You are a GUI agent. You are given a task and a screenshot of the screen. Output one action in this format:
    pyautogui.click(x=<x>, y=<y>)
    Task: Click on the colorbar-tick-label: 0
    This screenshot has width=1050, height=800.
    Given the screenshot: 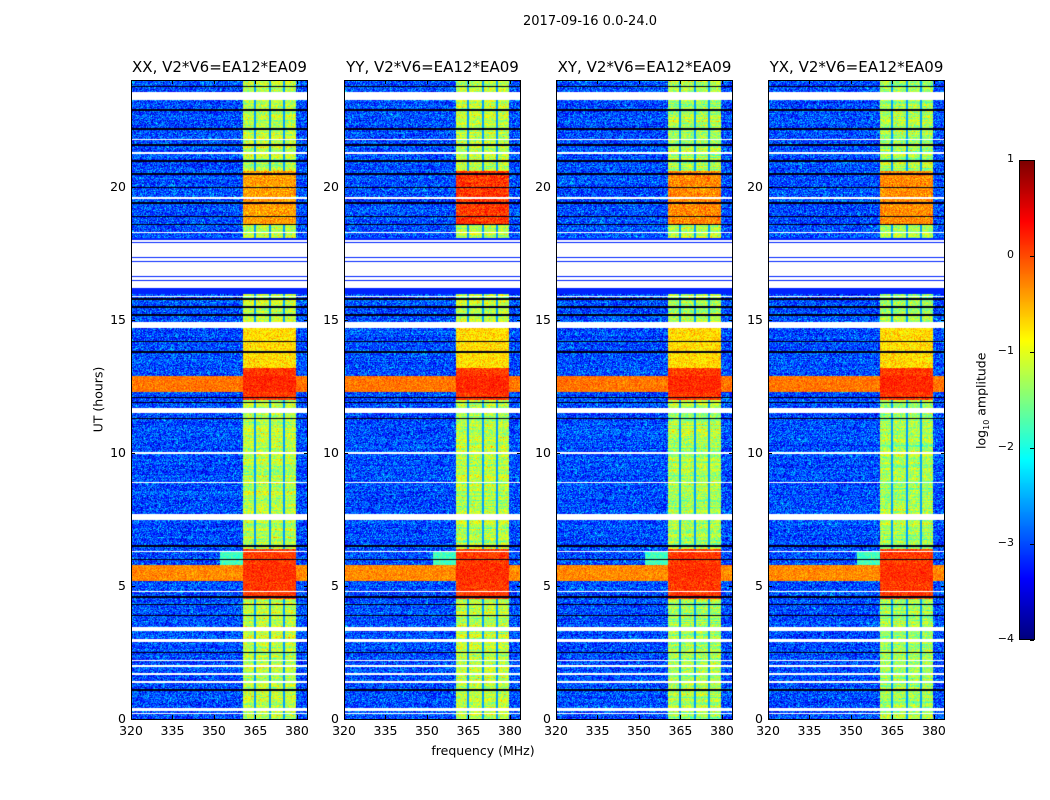 What is the action you would take?
    pyautogui.click(x=1010, y=254)
    